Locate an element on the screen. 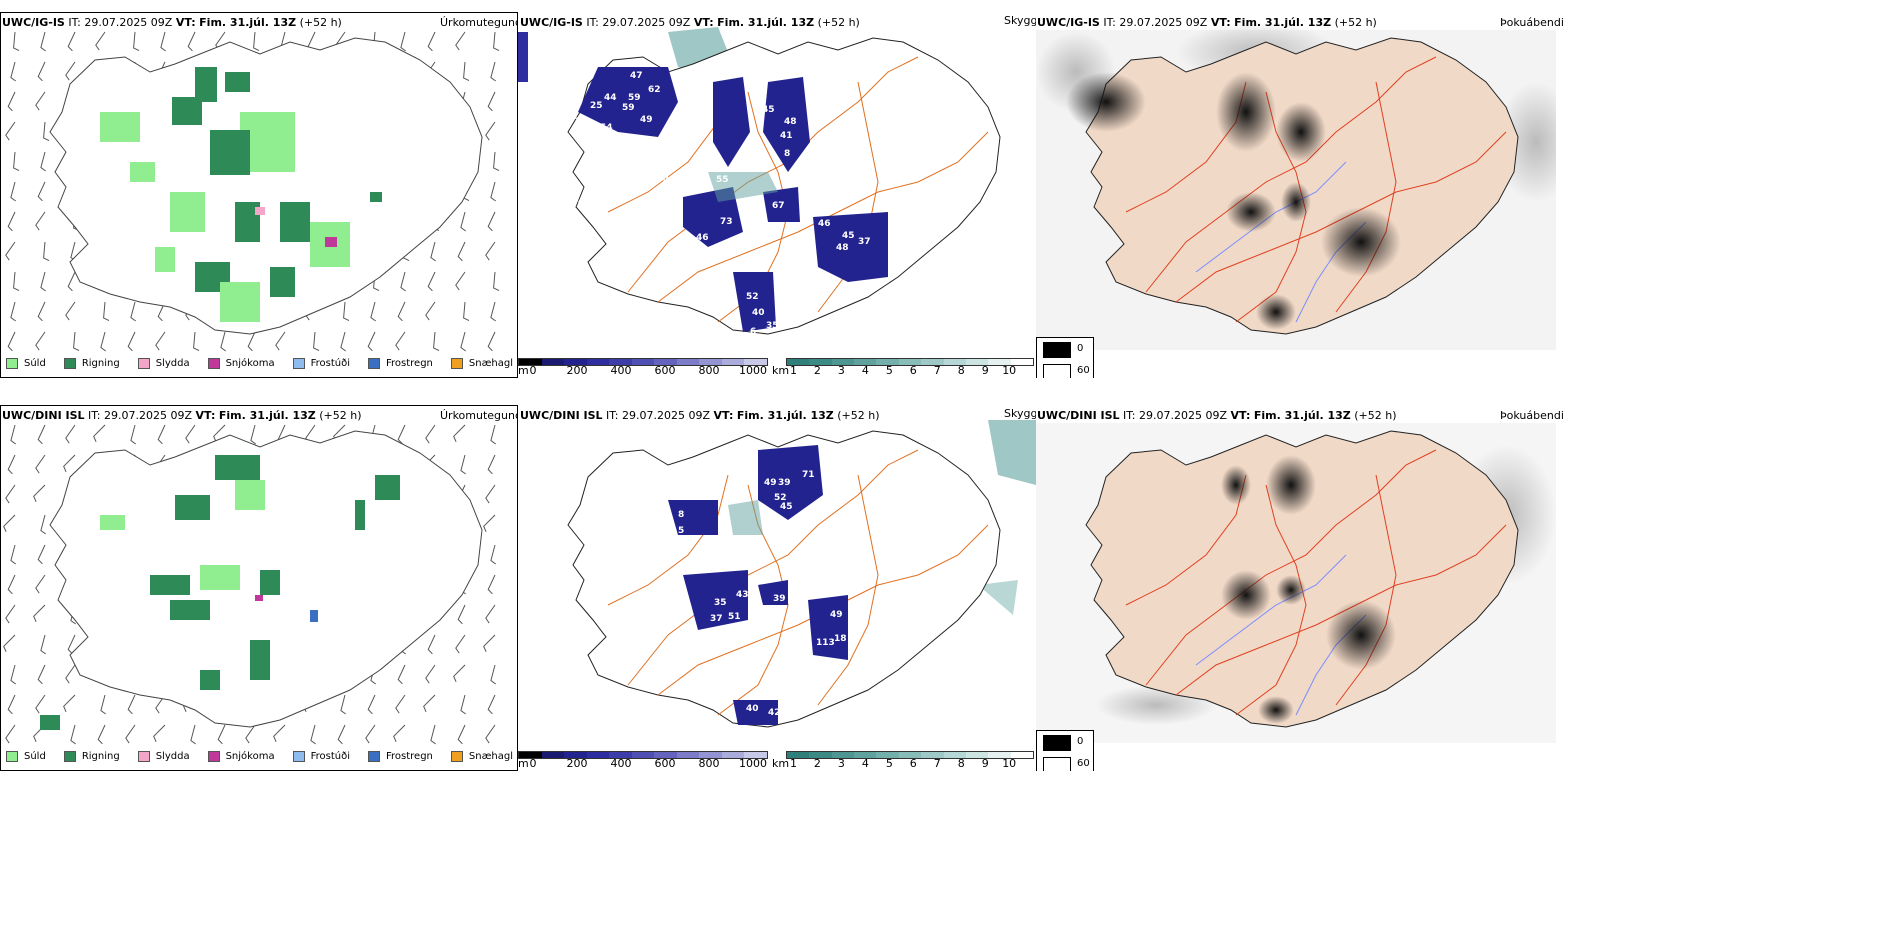  legend-item: Rigning is located at coordinates (91, 363).